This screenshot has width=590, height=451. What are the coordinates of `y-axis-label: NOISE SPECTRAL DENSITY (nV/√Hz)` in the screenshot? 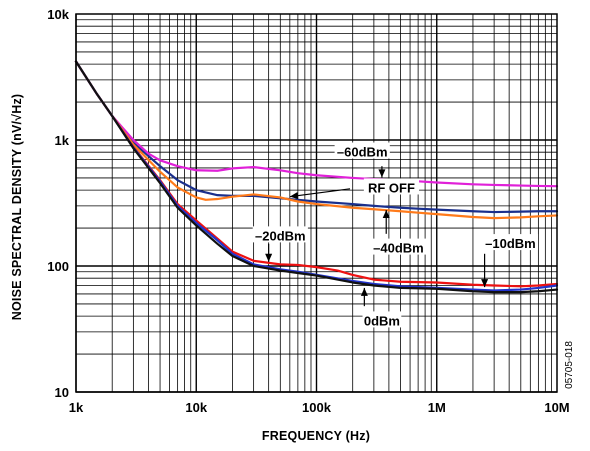 It's located at (17, 207).